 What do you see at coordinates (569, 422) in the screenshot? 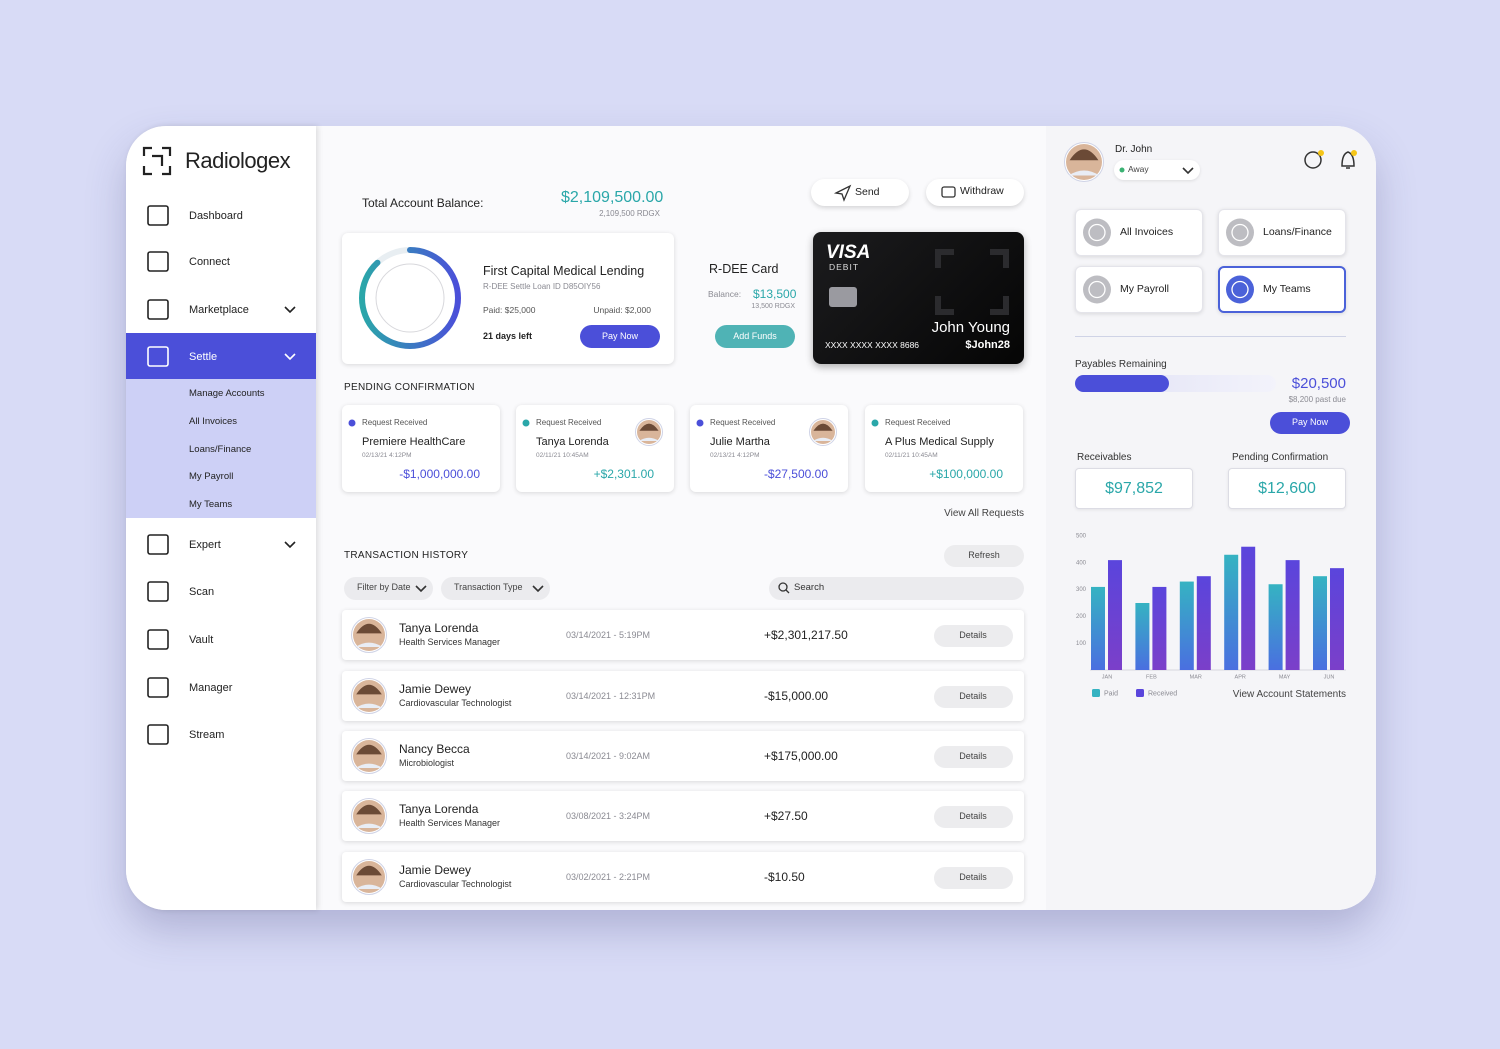
I see `pending-status: Request Received` at bounding box center [569, 422].